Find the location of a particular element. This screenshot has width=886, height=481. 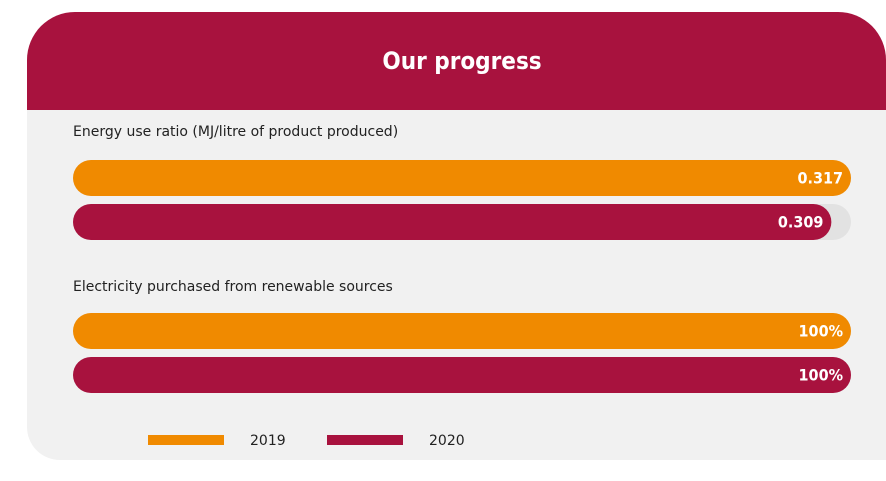

header-title: Our progress is located at coordinates (461, 61).